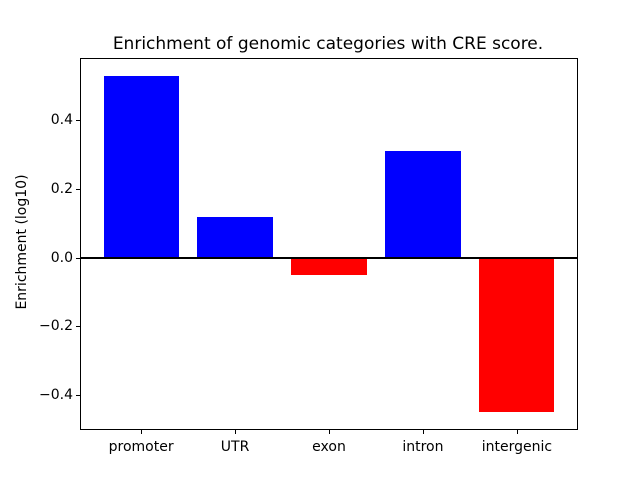  Describe the element at coordinates (61, 189) in the screenshot. I see `y-tick-label-0.2: 0.2` at that location.